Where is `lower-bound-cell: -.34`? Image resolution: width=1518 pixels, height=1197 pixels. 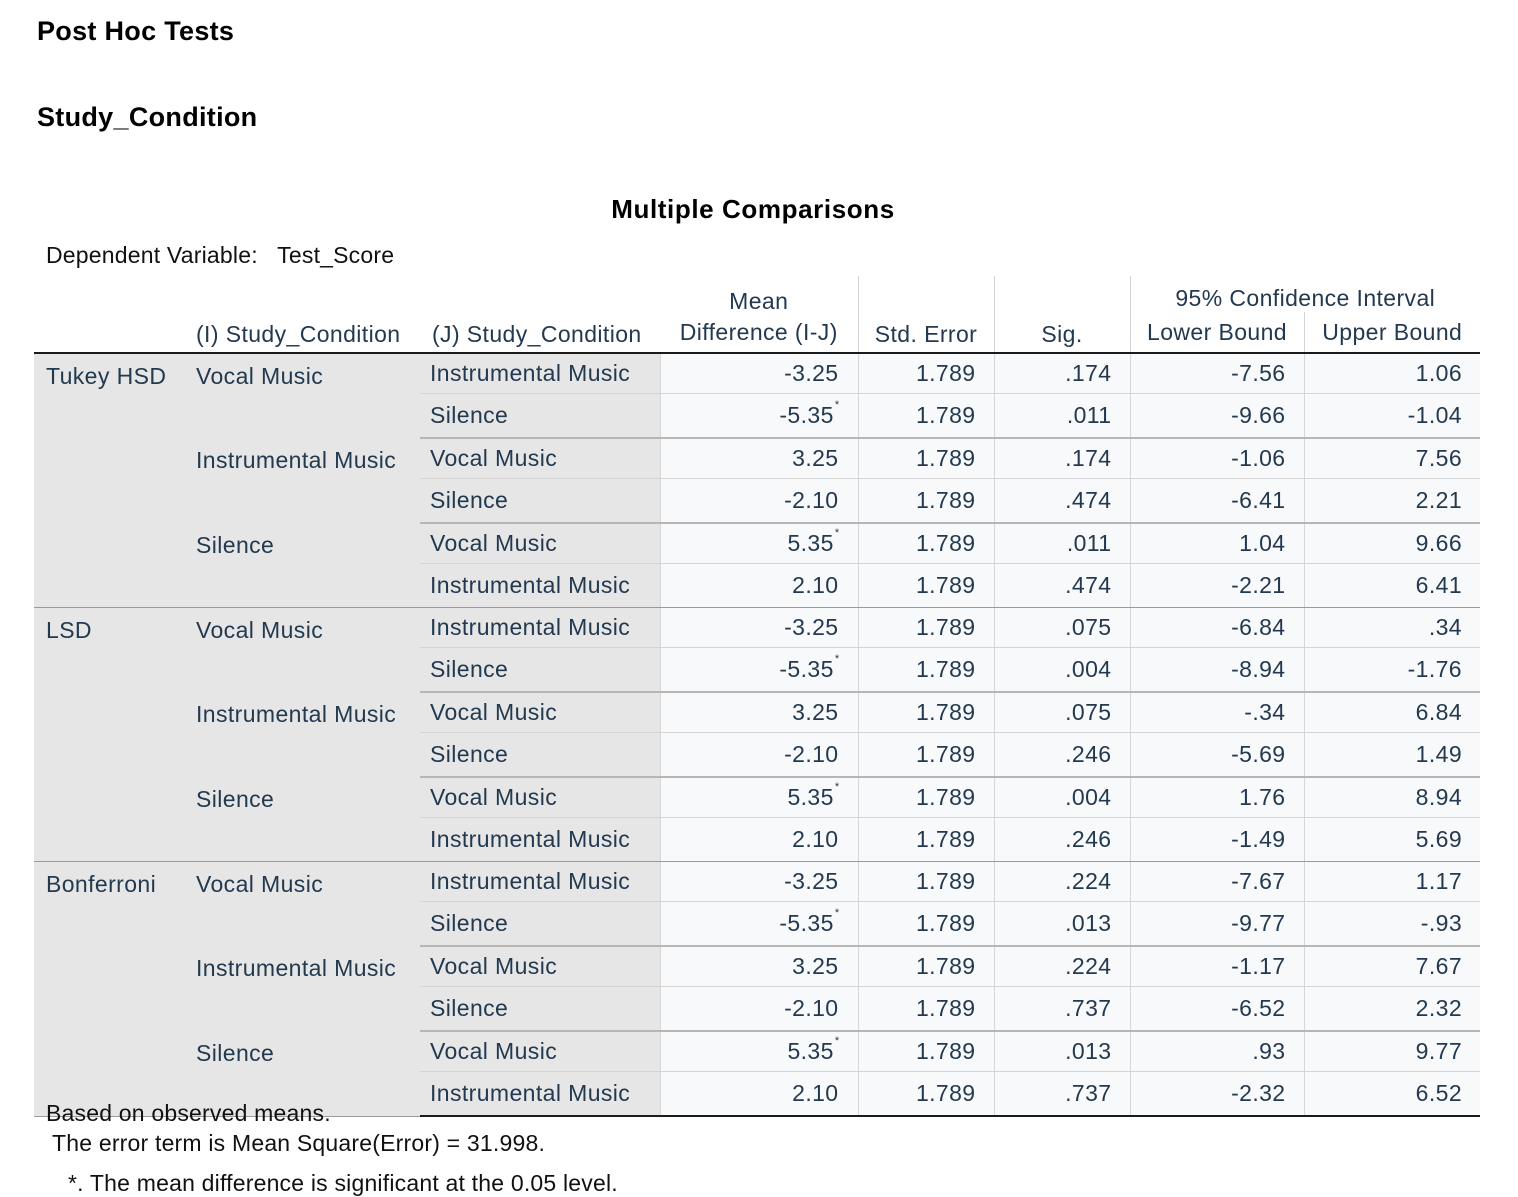 lower-bound-cell: -.34 is located at coordinates (1216, 712).